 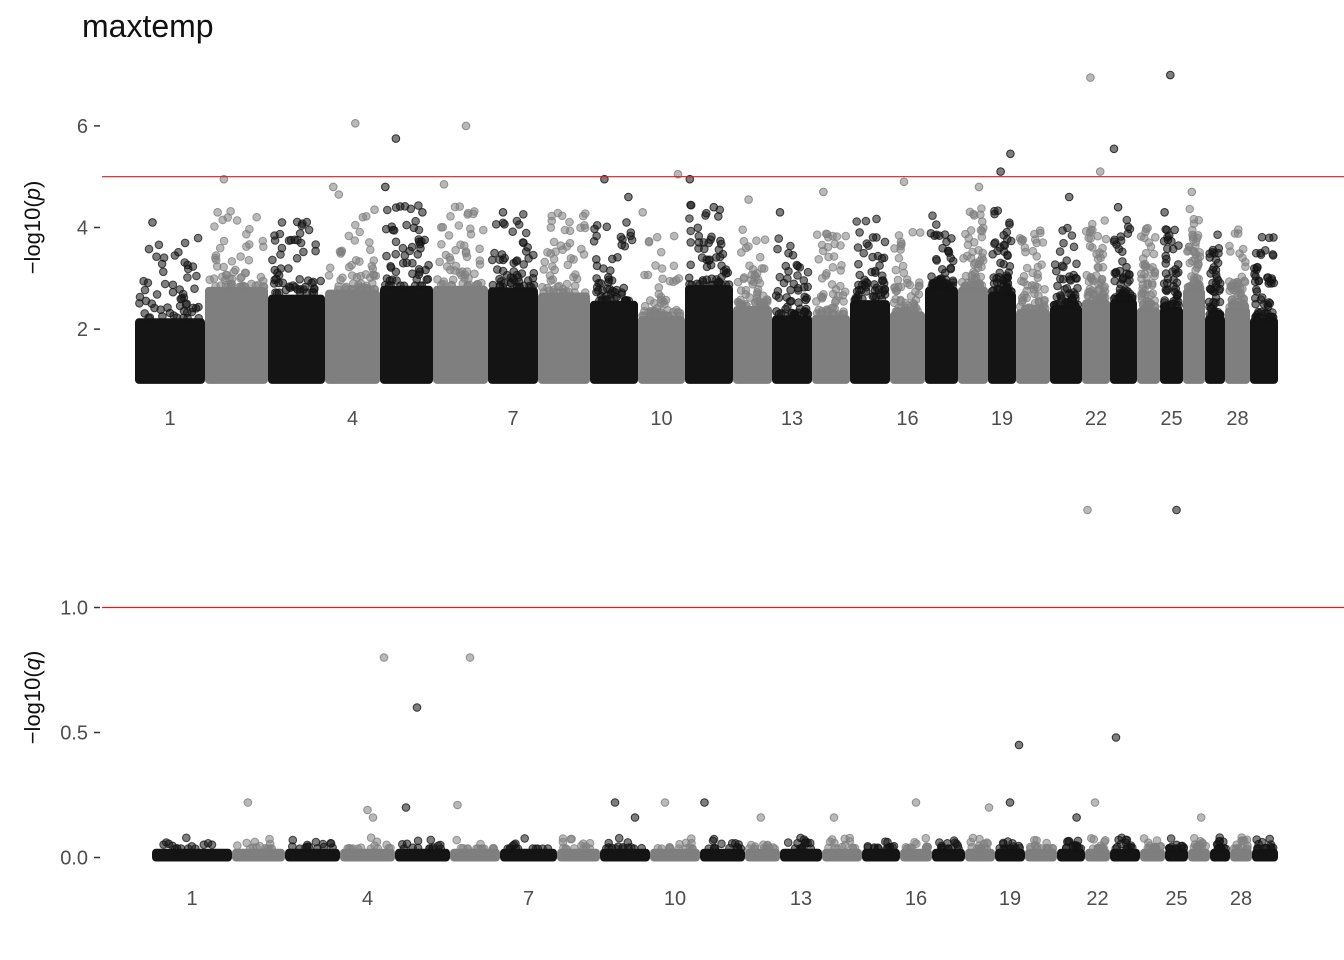 What do you see at coordinates (1241, 899) in the screenshot?
I see `x-tick-label: 28` at bounding box center [1241, 899].